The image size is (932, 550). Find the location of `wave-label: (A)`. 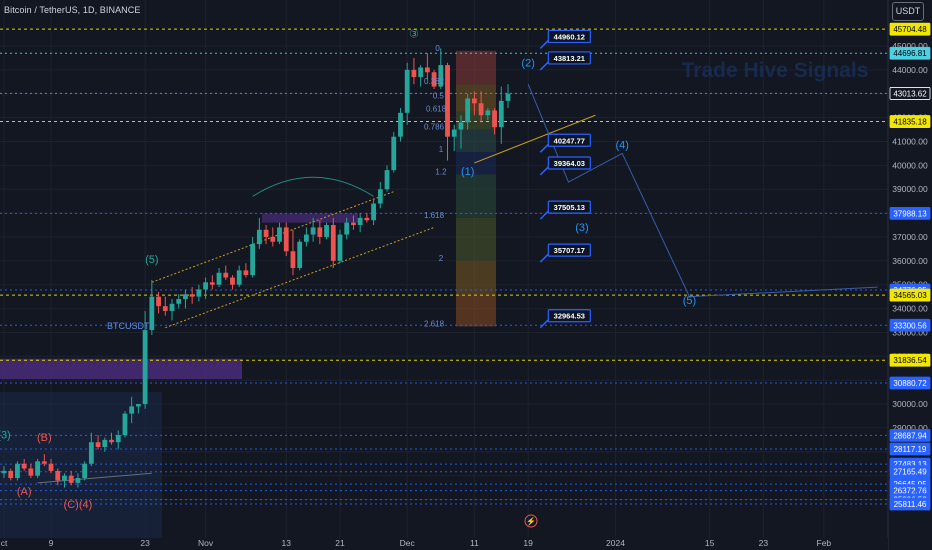

wave-label: (A) is located at coordinates (24, 492).